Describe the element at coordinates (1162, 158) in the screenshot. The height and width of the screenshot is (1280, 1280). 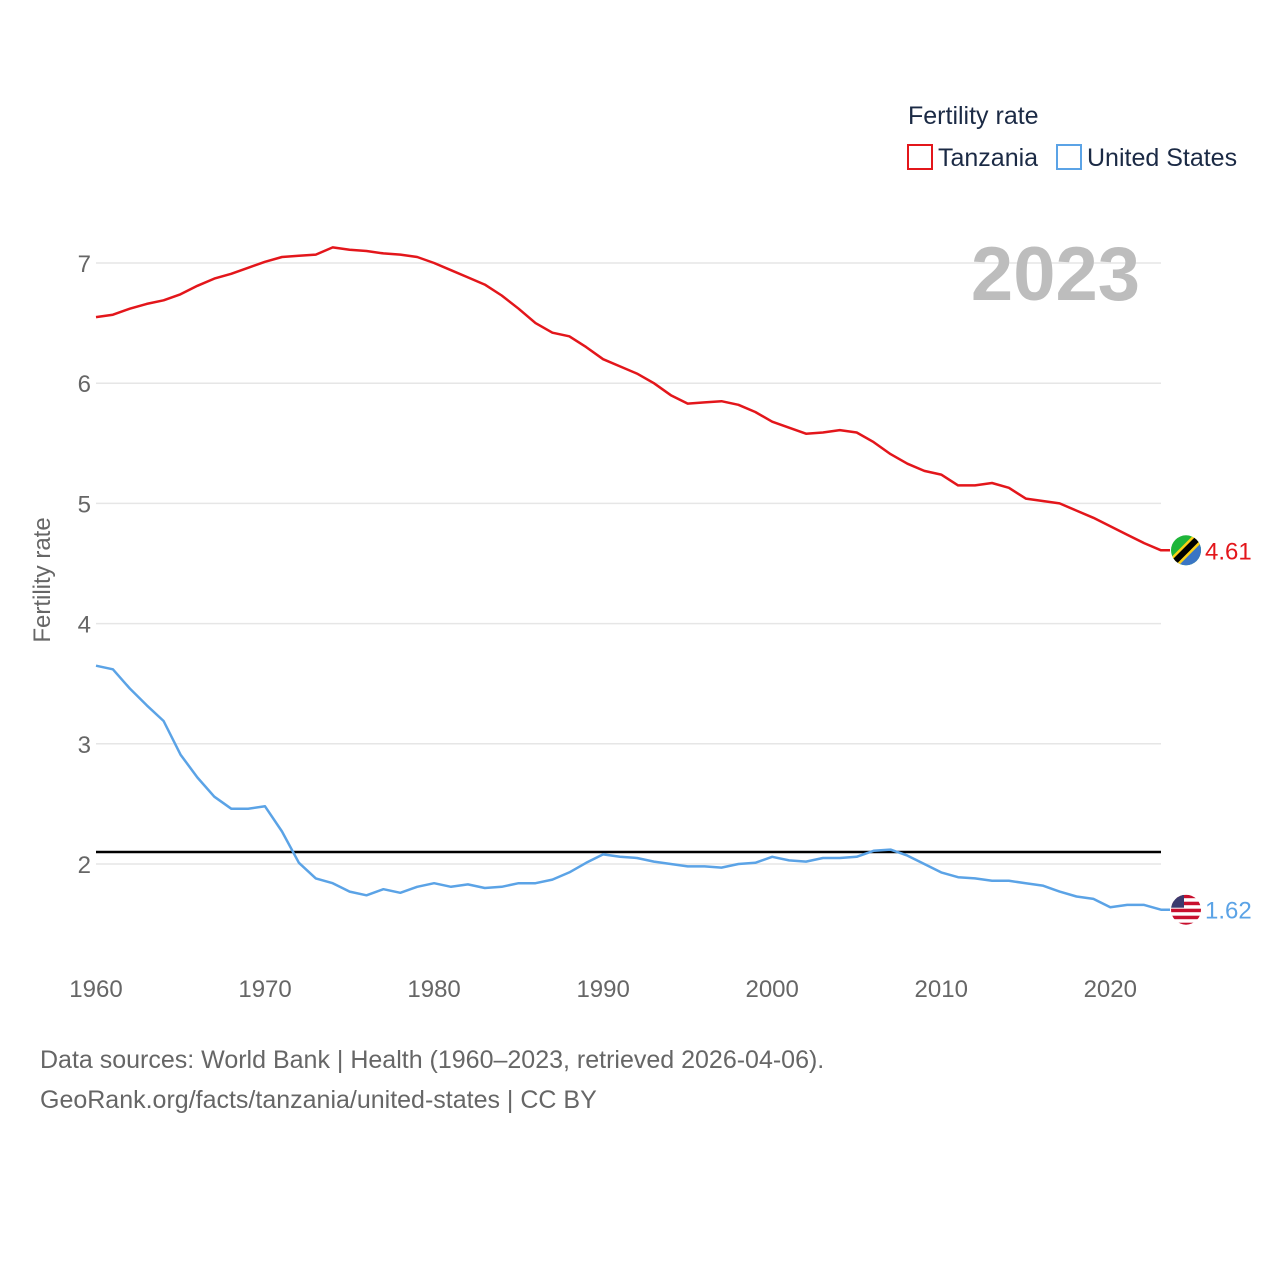
I see `legend-label-united-states: United States` at that location.